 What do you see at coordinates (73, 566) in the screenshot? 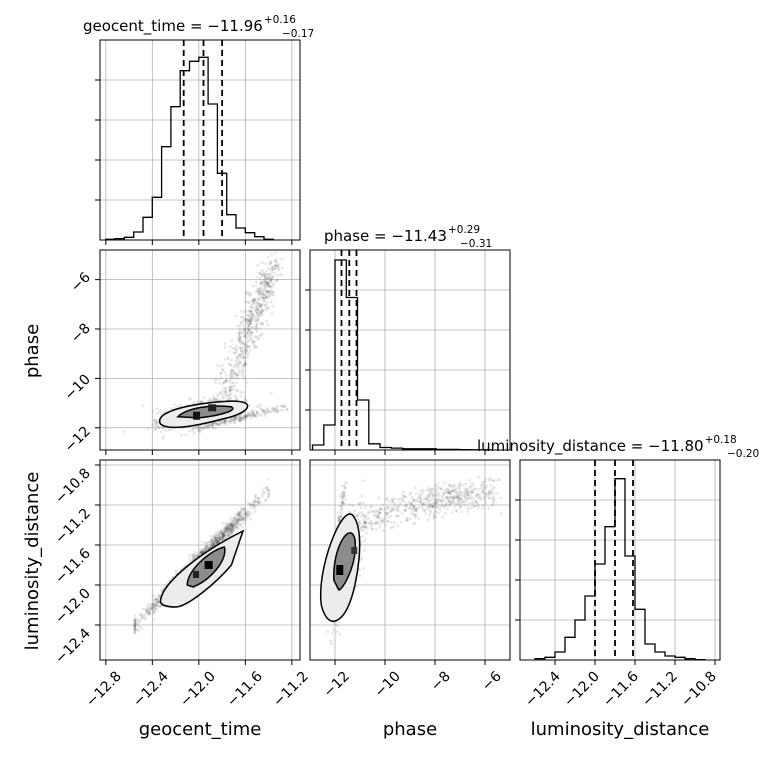
I see `ytick-label: −11.6` at bounding box center [73, 566].